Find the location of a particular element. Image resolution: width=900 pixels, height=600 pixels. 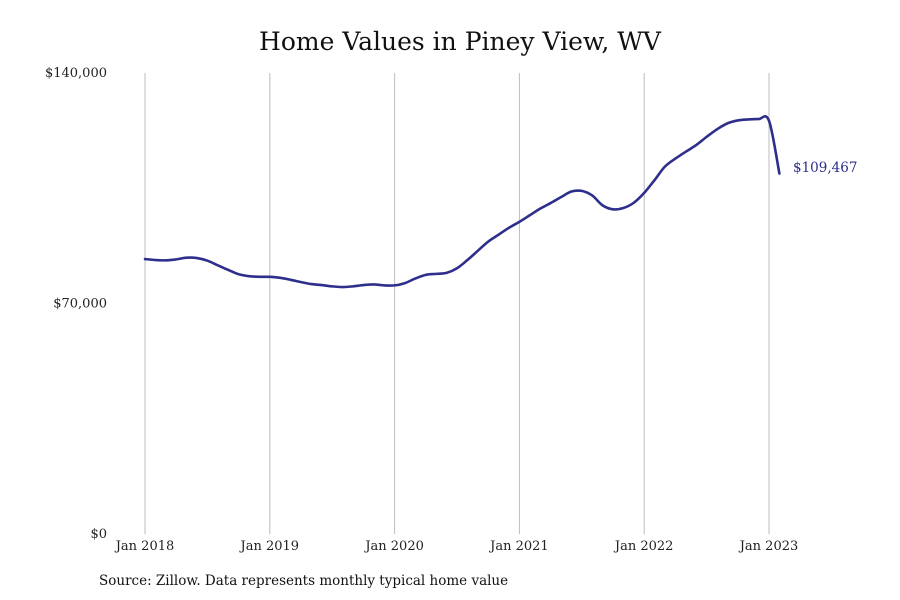

latest-value-label: $109,467 is located at coordinates (825, 168).